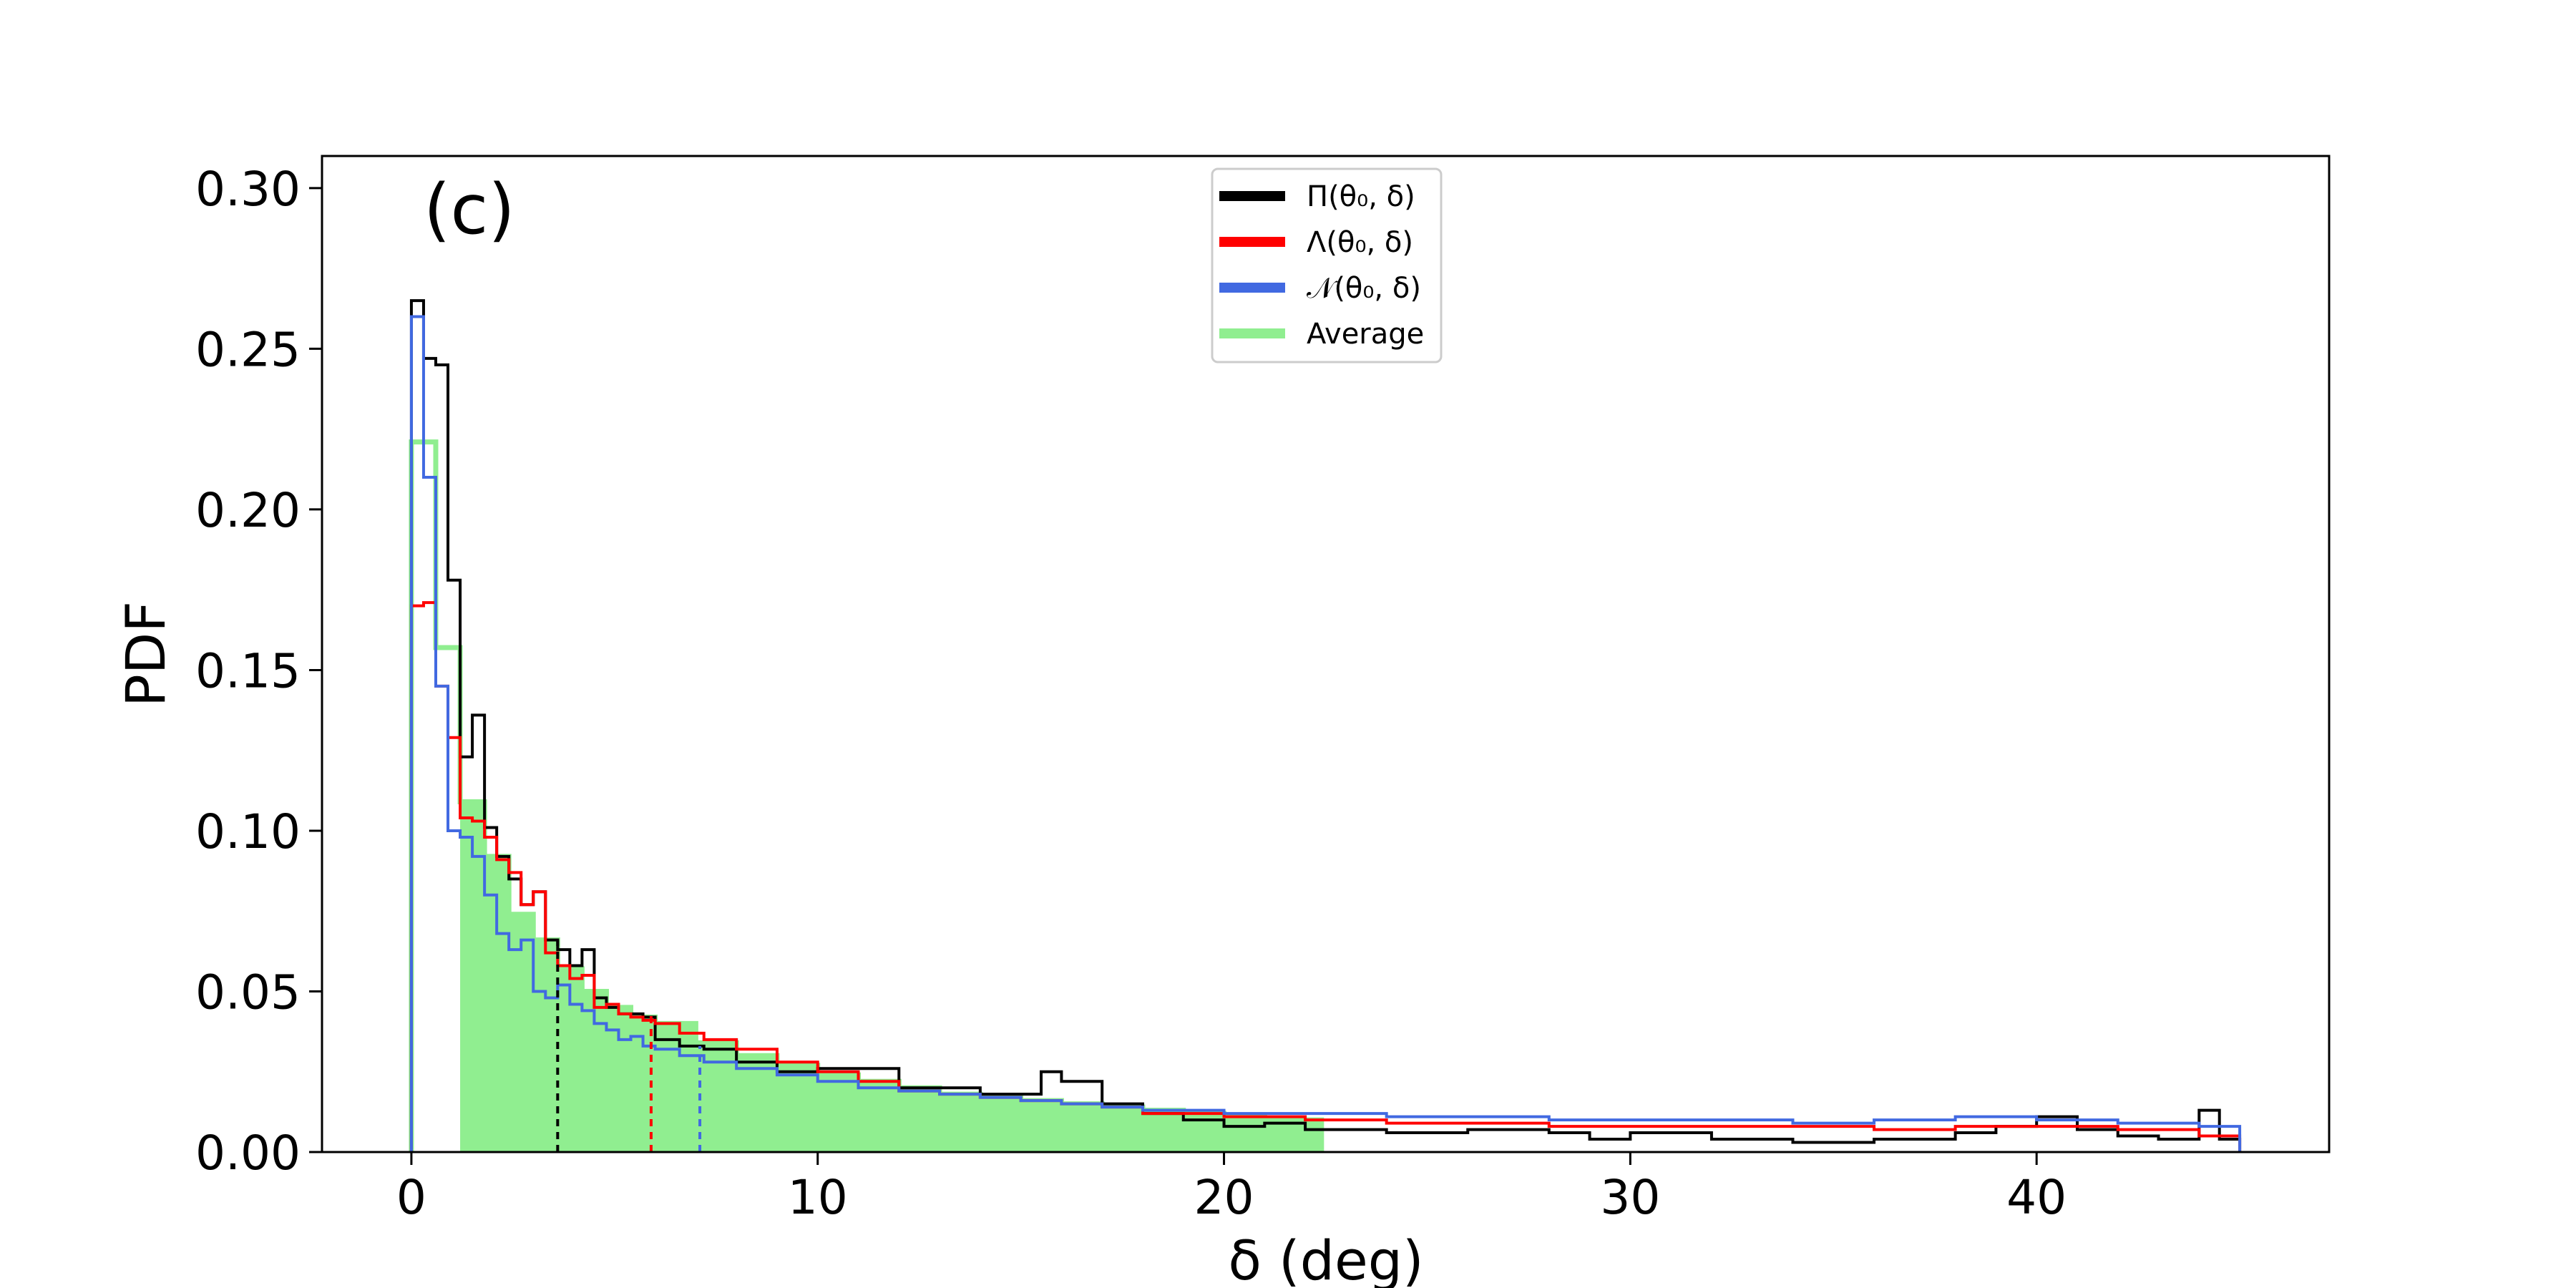  Describe the element at coordinates (469, 210) in the screenshot. I see `panel-label: (c)` at that location.